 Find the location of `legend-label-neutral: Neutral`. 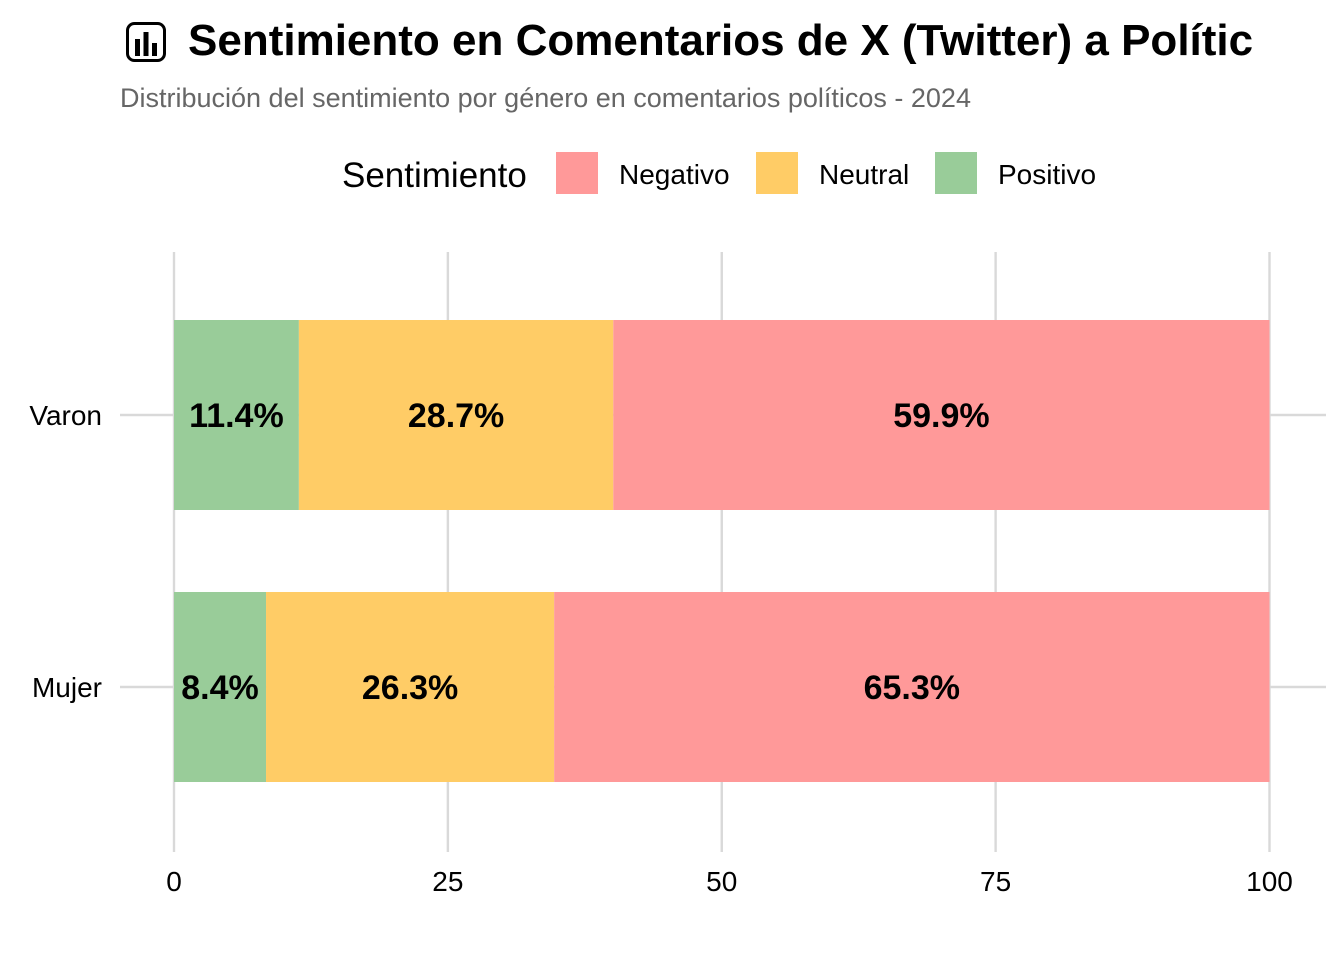

legend-label-neutral: Neutral is located at coordinates (864, 174).